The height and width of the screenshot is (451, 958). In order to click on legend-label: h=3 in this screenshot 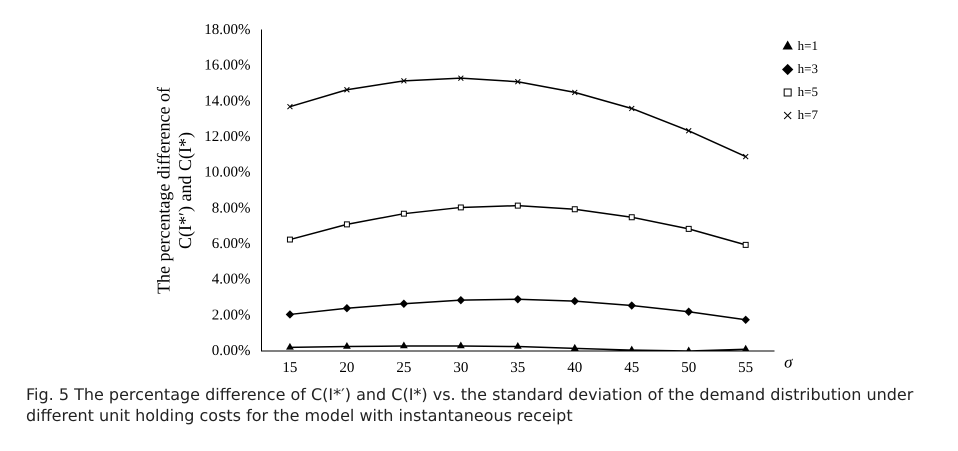, I will do `click(808, 68)`.